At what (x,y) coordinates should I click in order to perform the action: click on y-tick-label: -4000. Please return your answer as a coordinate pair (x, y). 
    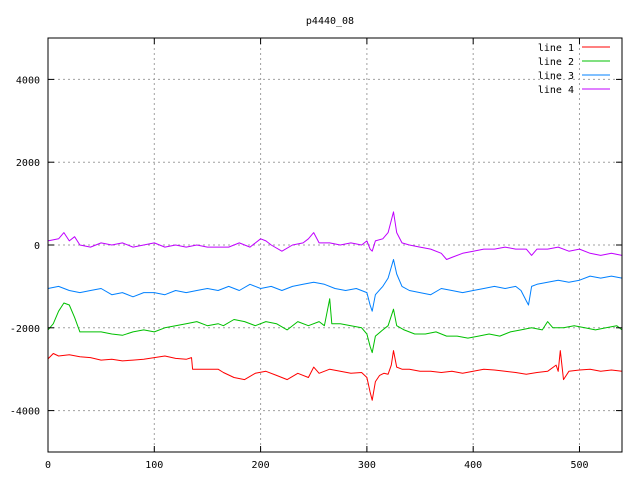
    Looking at the image, I should click on (25, 412).